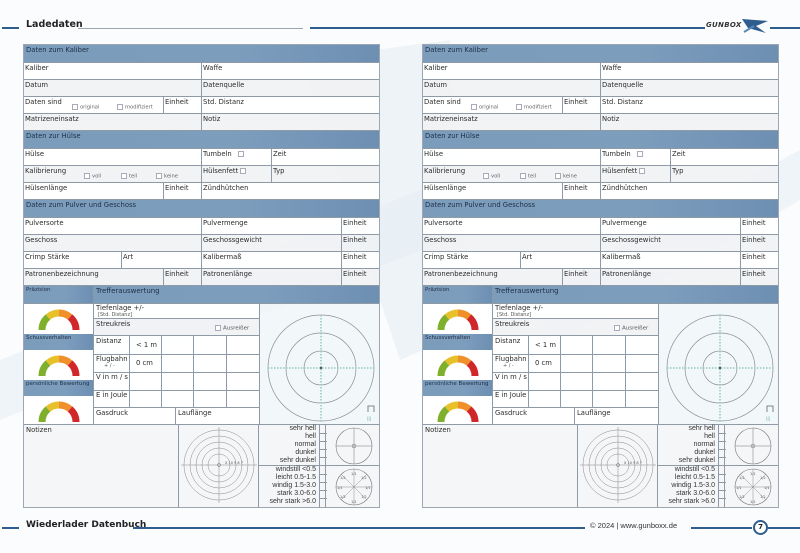 The image size is (800, 553). What do you see at coordinates (240, 154) in the screenshot?
I see `checkbox-tumbeln` at bounding box center [240, 154].